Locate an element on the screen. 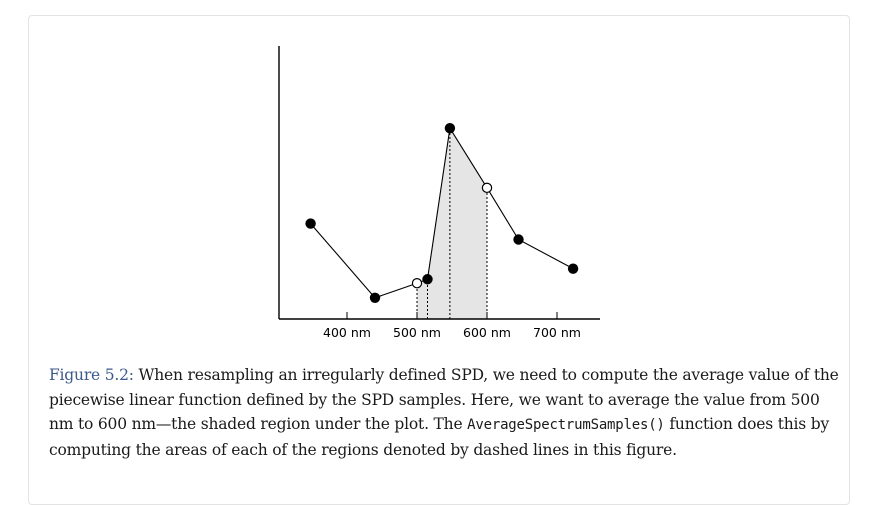 The width and height of the screenshot is (875, 505). x-ticks-layer: 400 nm 500 nm 600 nm 700 nm is located at coordinates (452, 326).